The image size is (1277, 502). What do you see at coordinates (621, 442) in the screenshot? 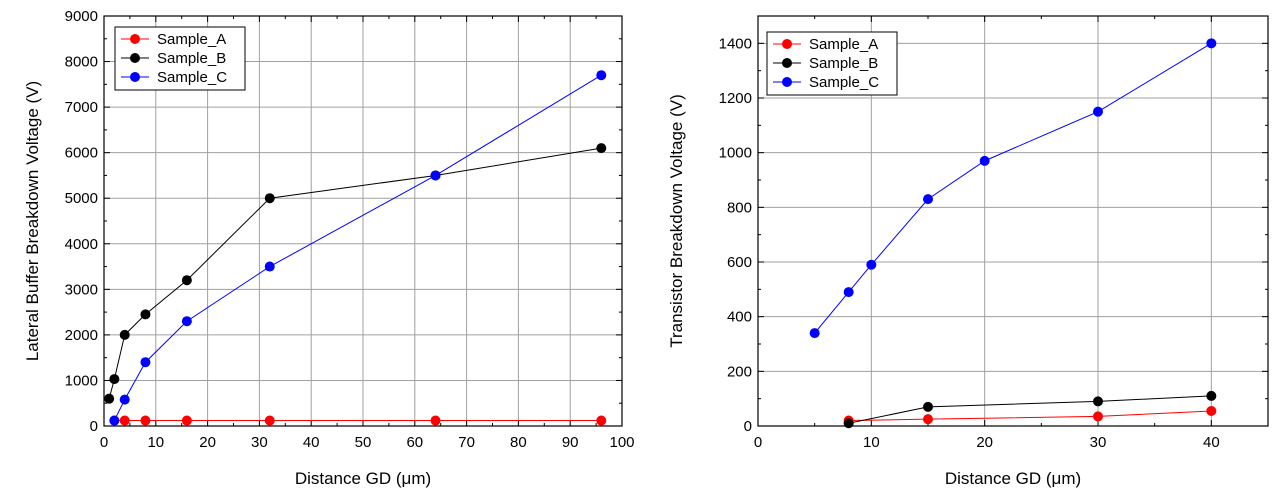
I see `x-tick-label: 100` at bounding box center [621, 442].